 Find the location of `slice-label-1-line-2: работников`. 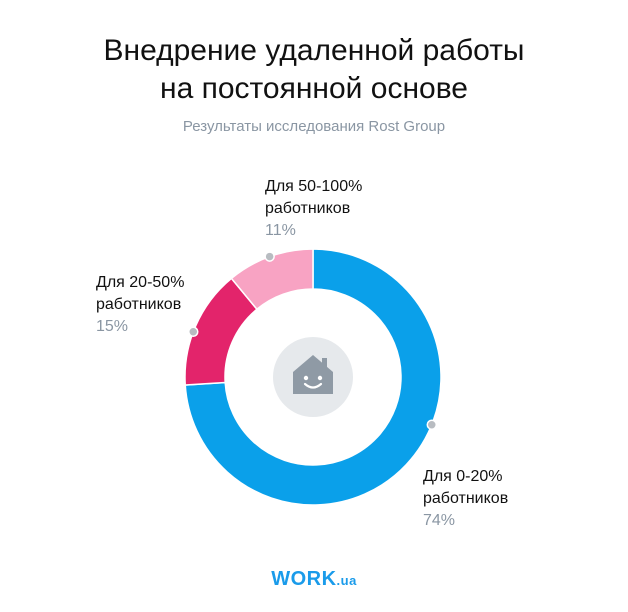

slice-label-1-line-2: работников is located at coordinates (139, 304).